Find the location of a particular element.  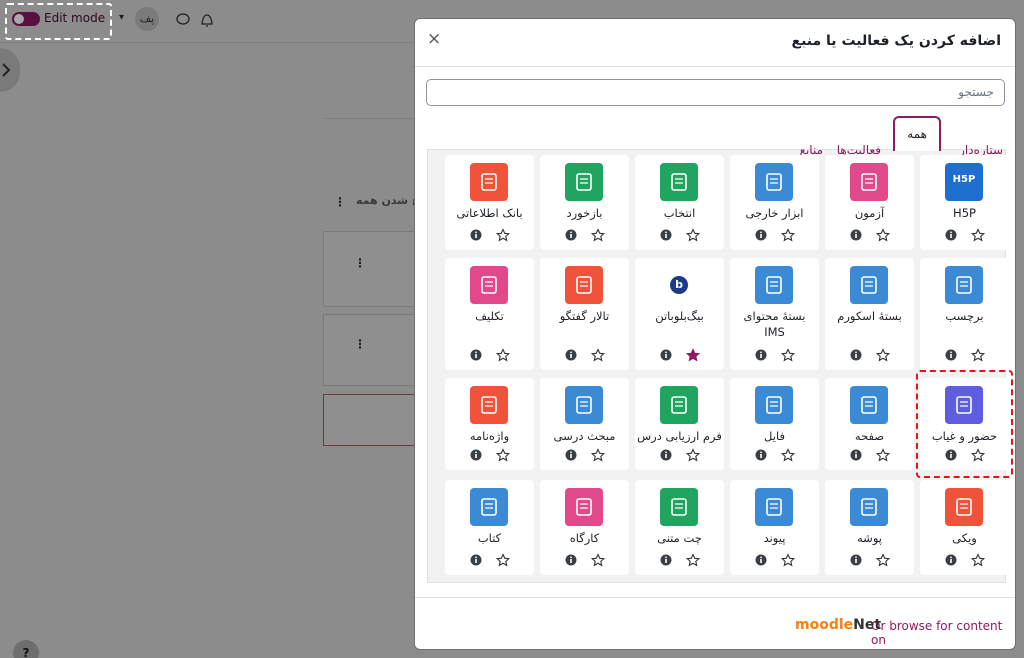

activity-card: کارگاه is located at coordinates (584, 527).